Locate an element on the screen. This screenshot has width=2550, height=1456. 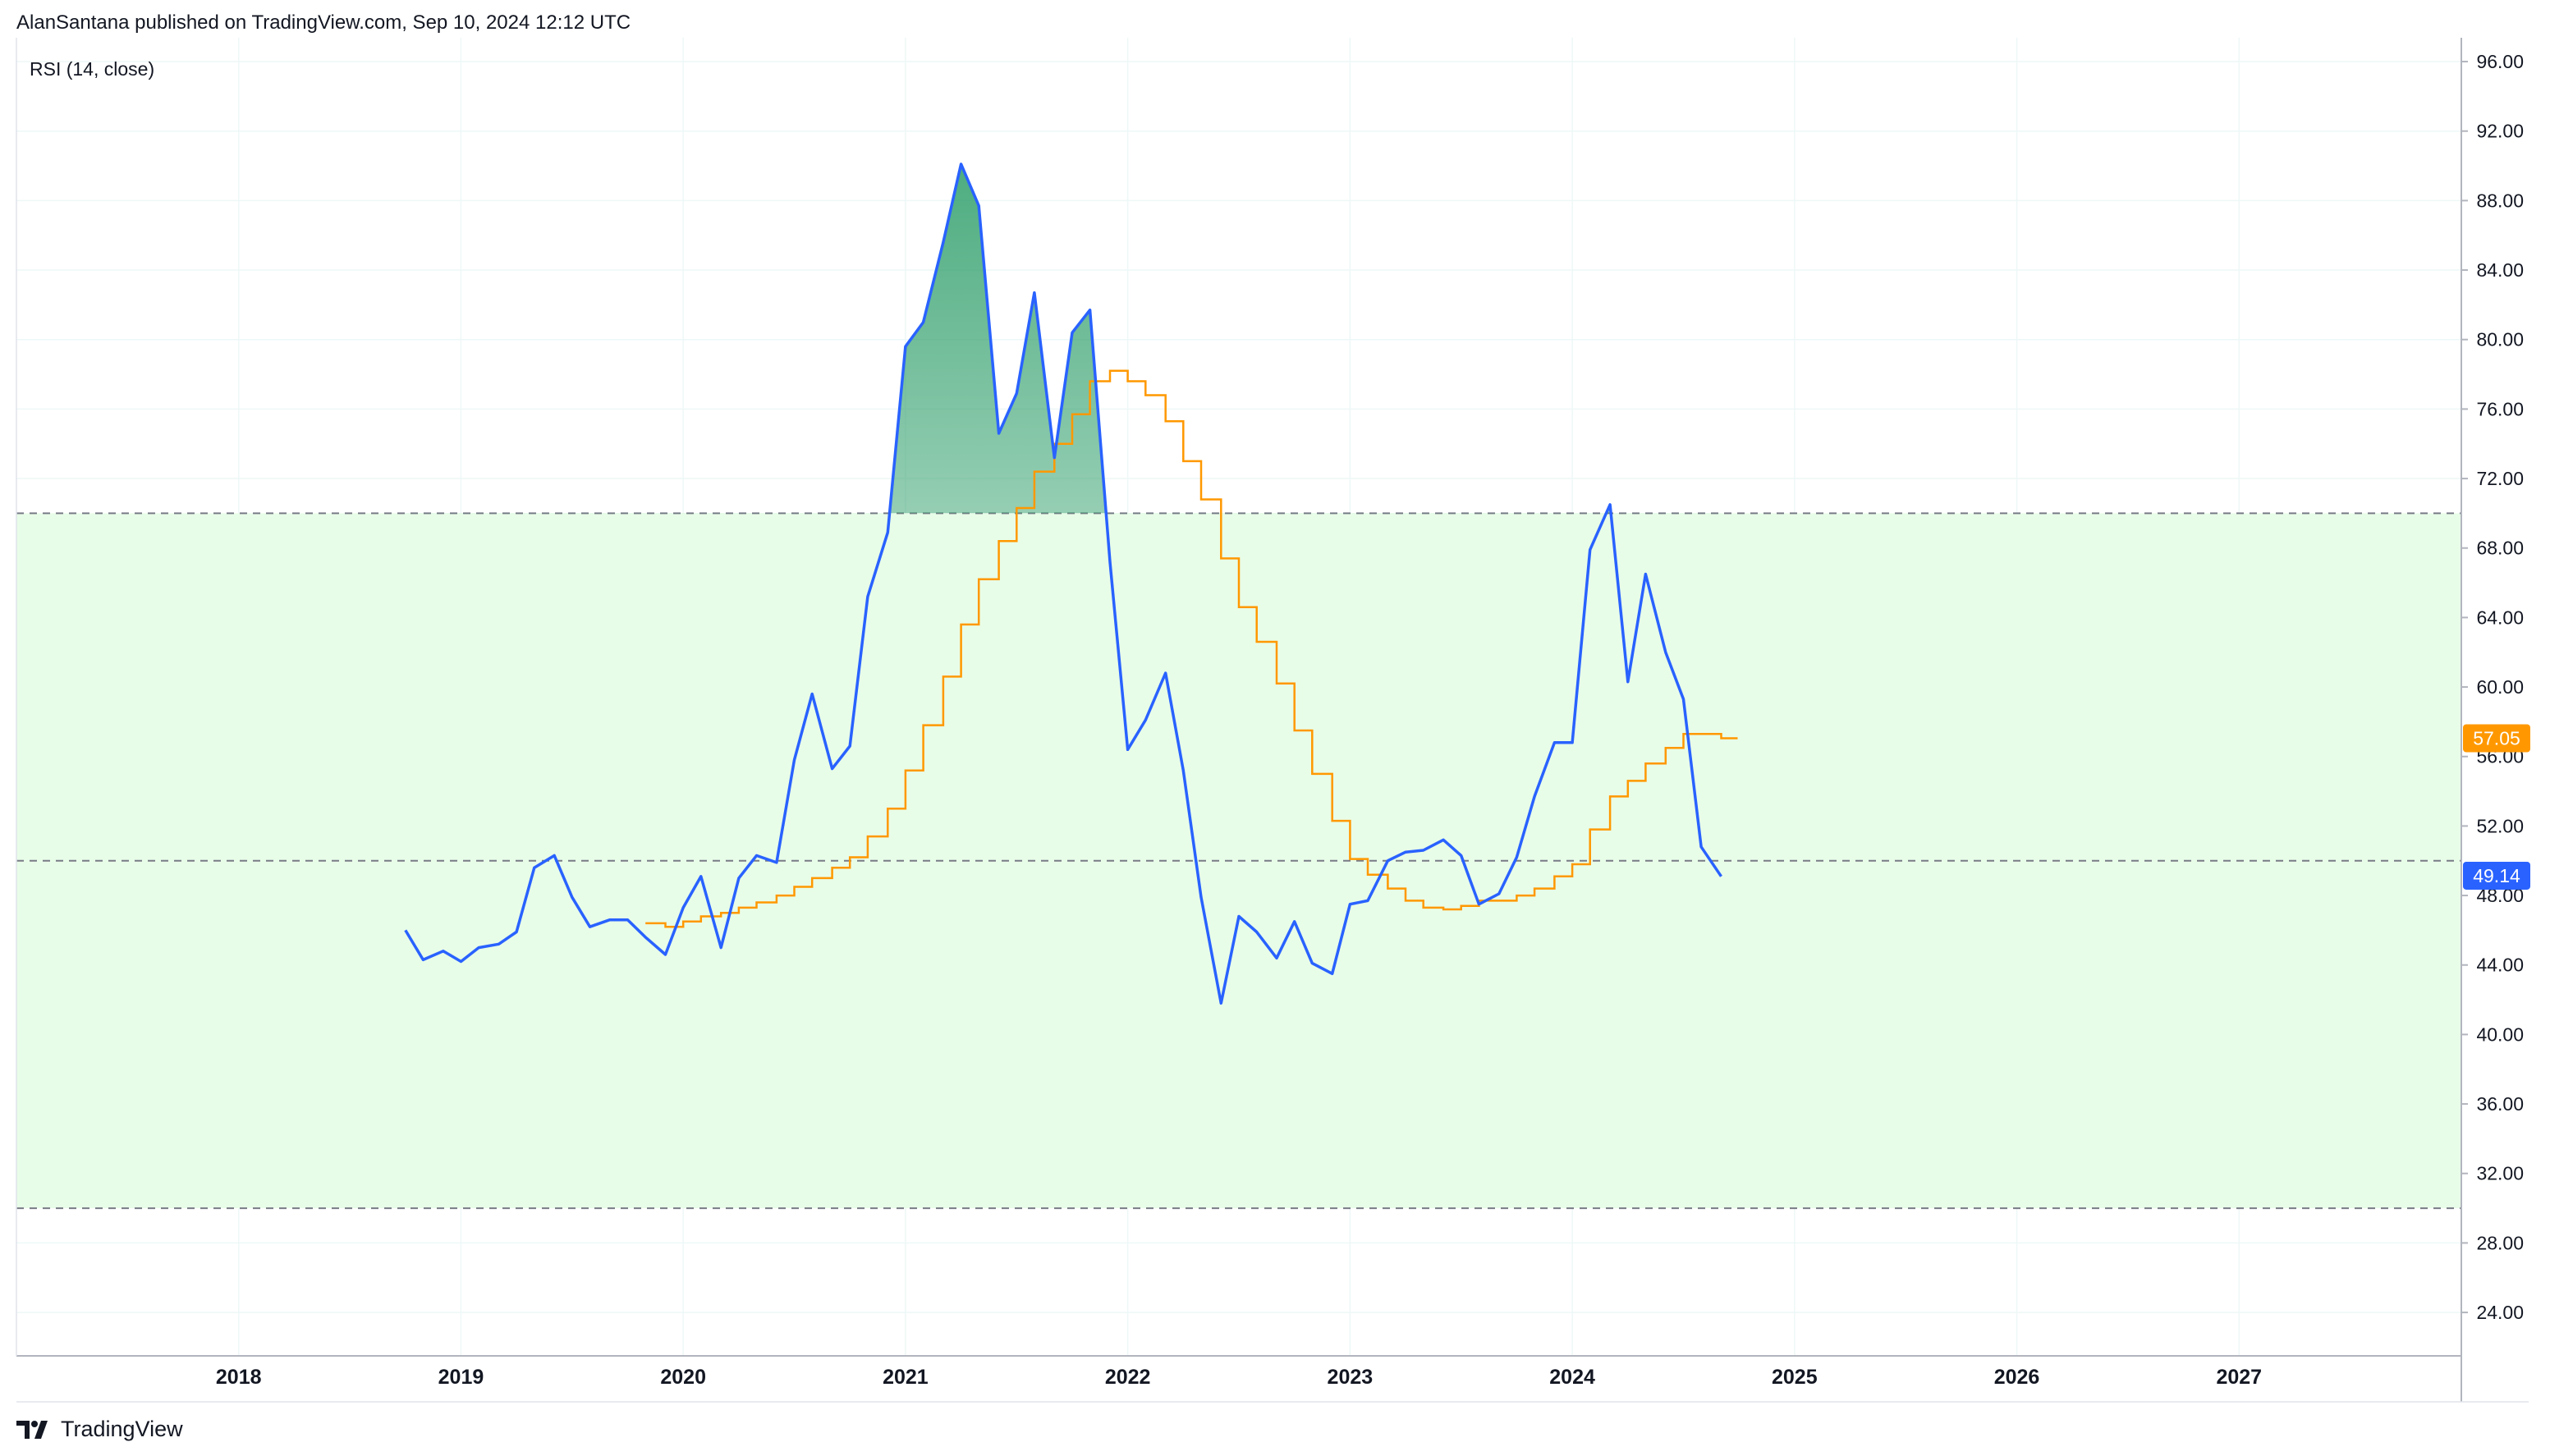
overbought-gradient-fill is located at coordinates (1250, 338).